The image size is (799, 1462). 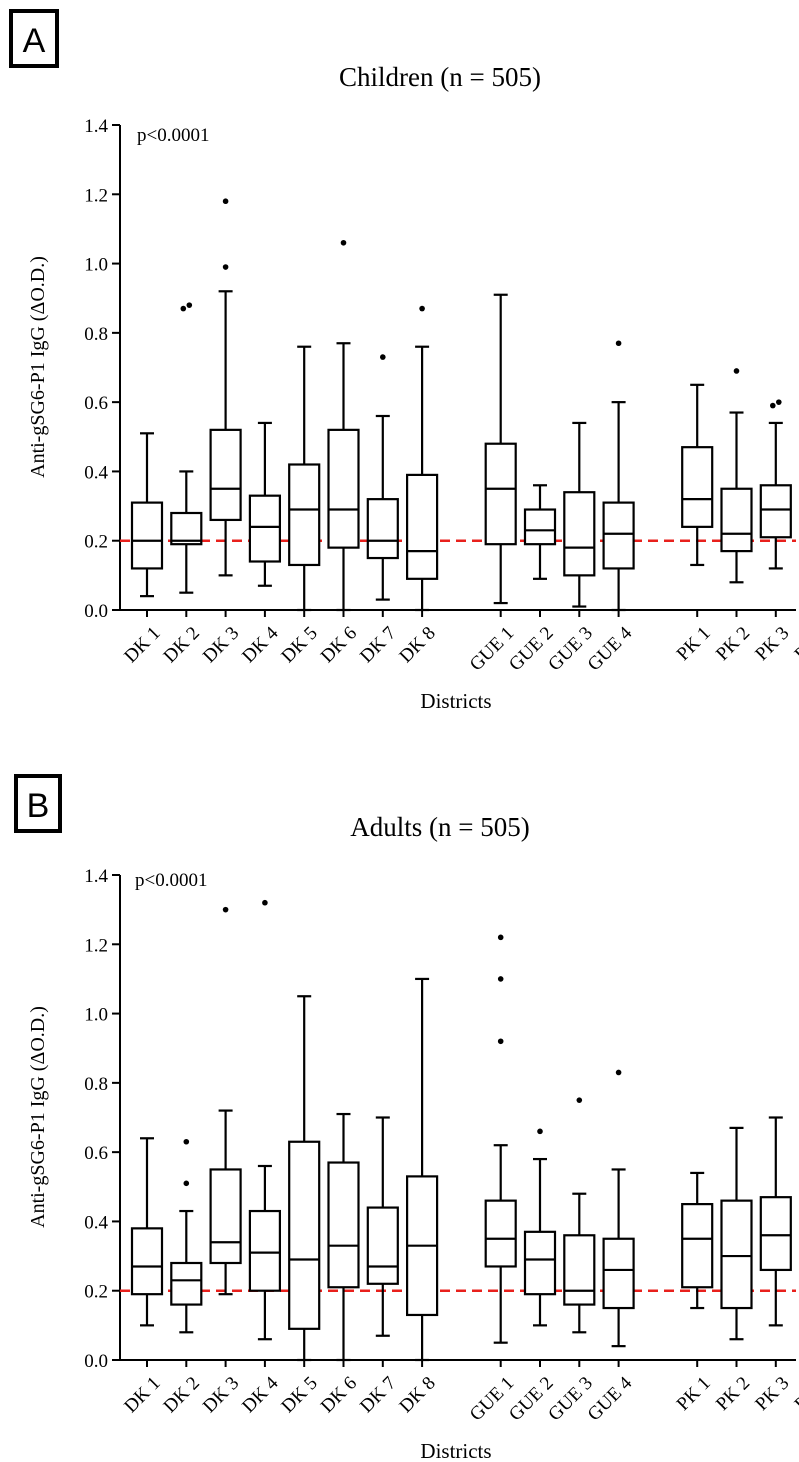 What do you see at coordinates (772, 1394) in the screenshot?
I see `x-tick-label: PK 3` at bounding box center [772, 1394].